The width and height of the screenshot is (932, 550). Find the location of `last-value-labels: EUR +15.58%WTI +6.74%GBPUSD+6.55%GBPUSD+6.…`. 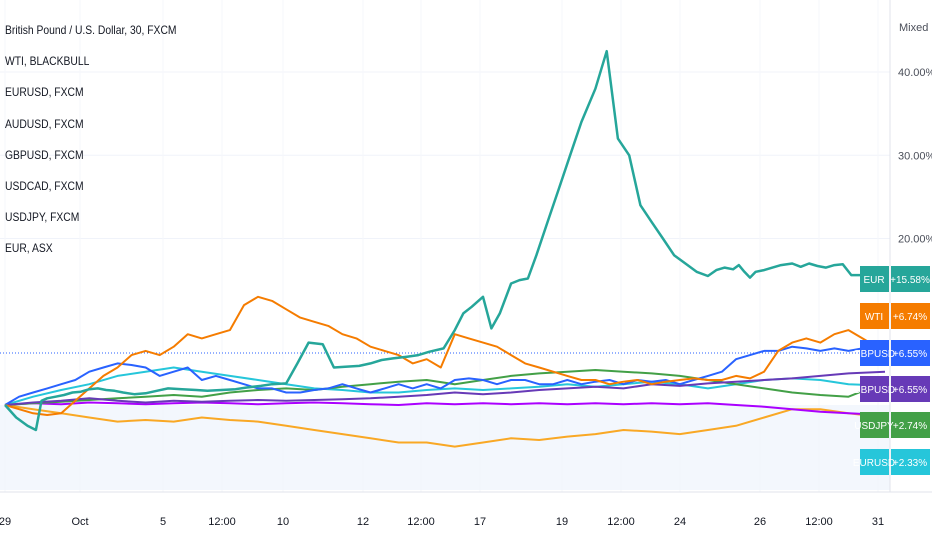

last-value-labels: EUR +15.58%WTI +6.74%GBPUSD+6.55%GBPUSD+6.… is located at coordinates (891, 370).